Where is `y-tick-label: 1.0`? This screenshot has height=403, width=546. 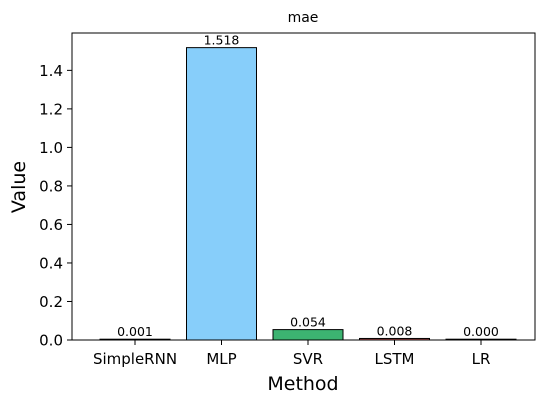
y-tick-label: 1.0 is located at coordinates (51, 148).